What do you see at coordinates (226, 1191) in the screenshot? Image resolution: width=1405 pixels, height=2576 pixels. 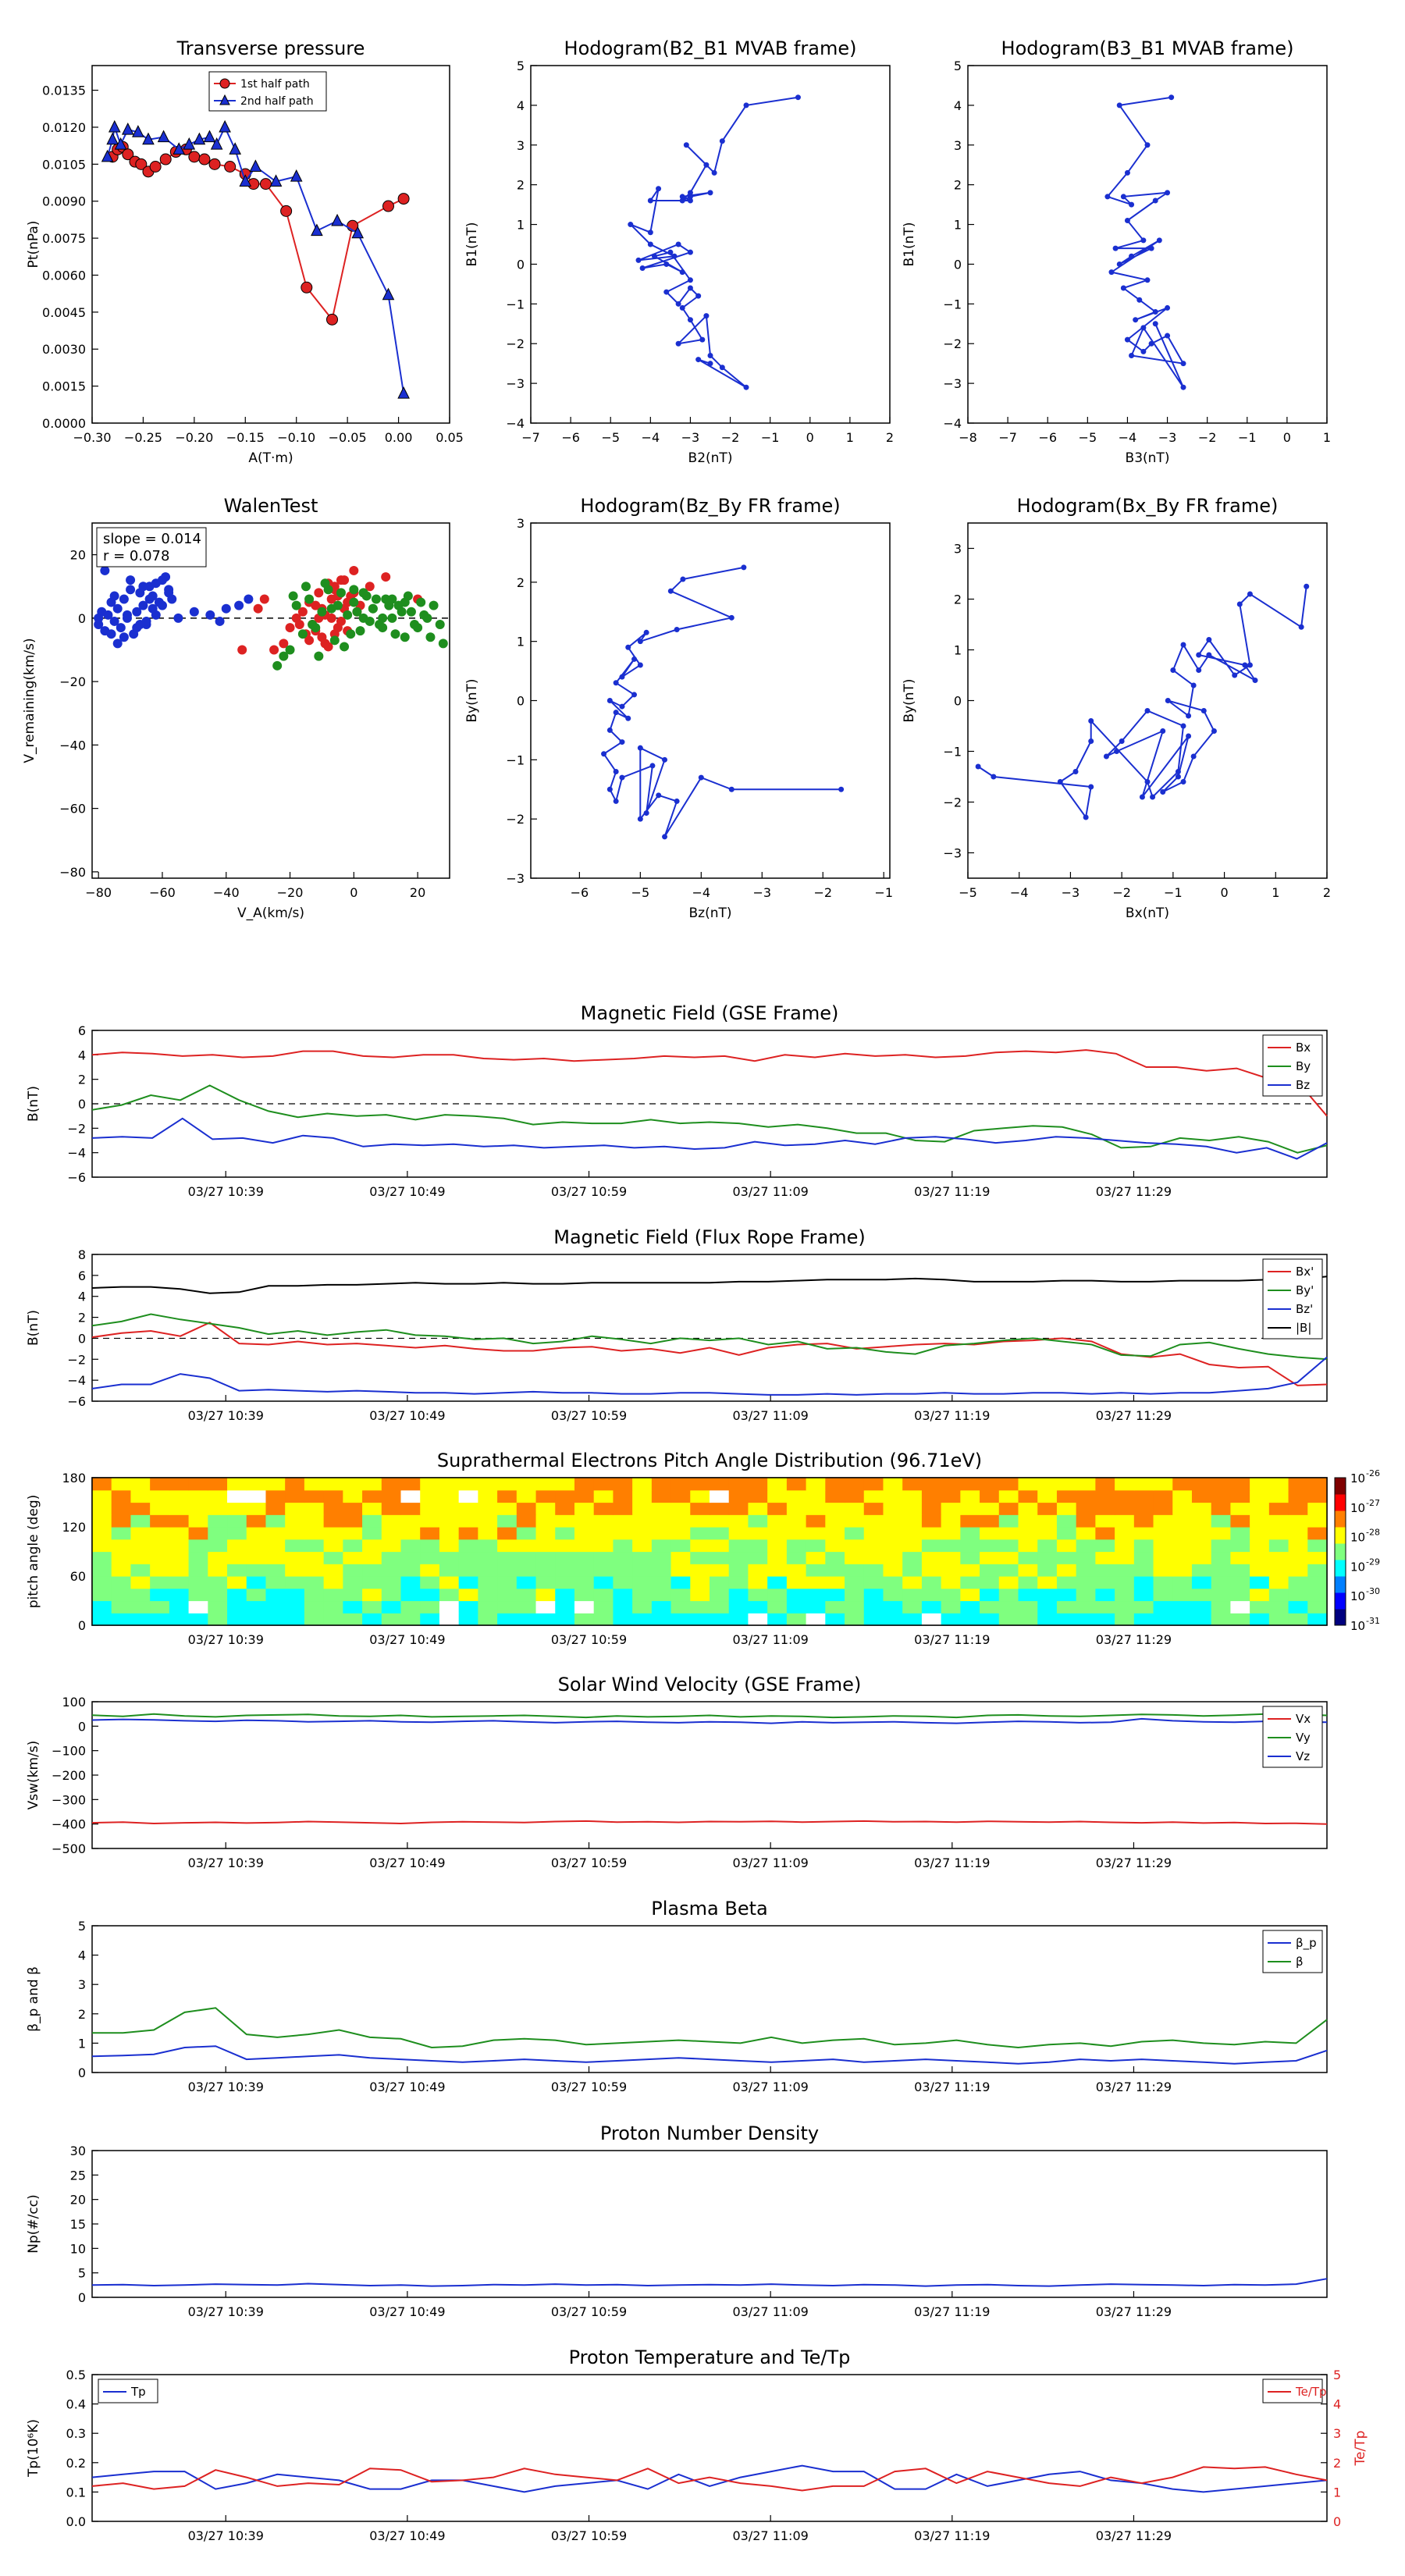 I see `time-tick-label: 03/27 10:39` at bounding box center [226, 1191].